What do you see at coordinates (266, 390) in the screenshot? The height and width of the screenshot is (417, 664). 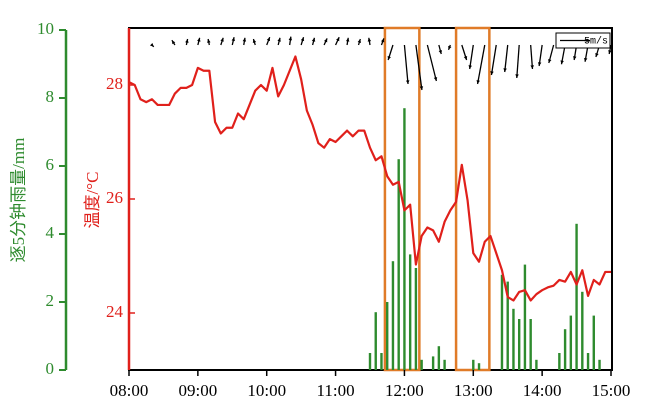 I see `x-tick-label: 10:00` at bounding box center [266, 390].